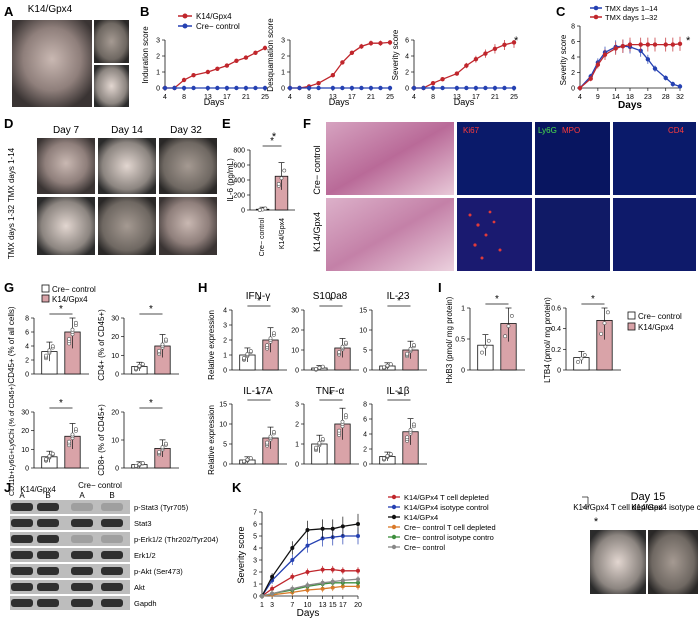 This screenshot has width=700, height=629. Describe the element at coordinates (239, 196) in the screenshot. I see `y-tick-label: 200` at that location.